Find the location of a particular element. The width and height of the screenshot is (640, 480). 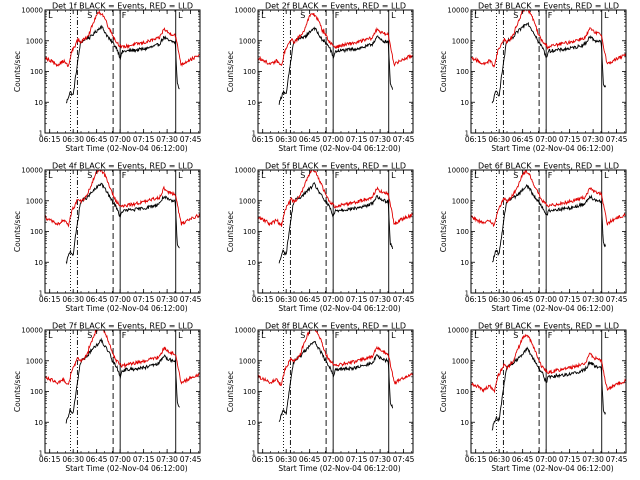

panel-title: Det 1f BLACK = Events, RED = LLD is located at coordinates (122, 6).